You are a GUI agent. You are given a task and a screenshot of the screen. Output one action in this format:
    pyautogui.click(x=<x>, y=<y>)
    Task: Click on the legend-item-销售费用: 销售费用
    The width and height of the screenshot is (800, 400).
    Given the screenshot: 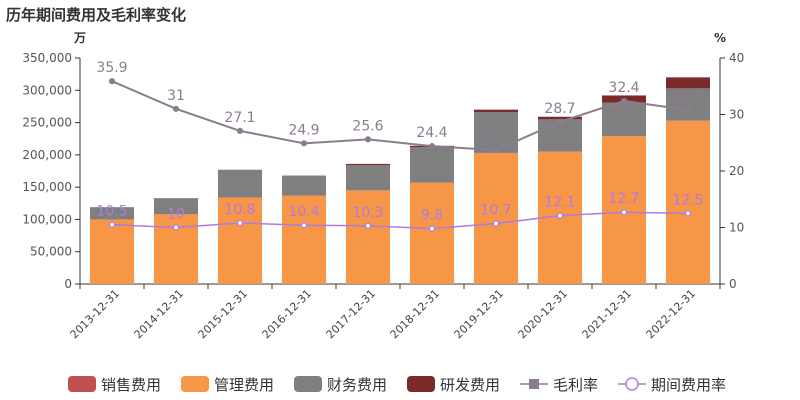 What is the action you would take?
    pyautogui.click(x=114, y=385)
    